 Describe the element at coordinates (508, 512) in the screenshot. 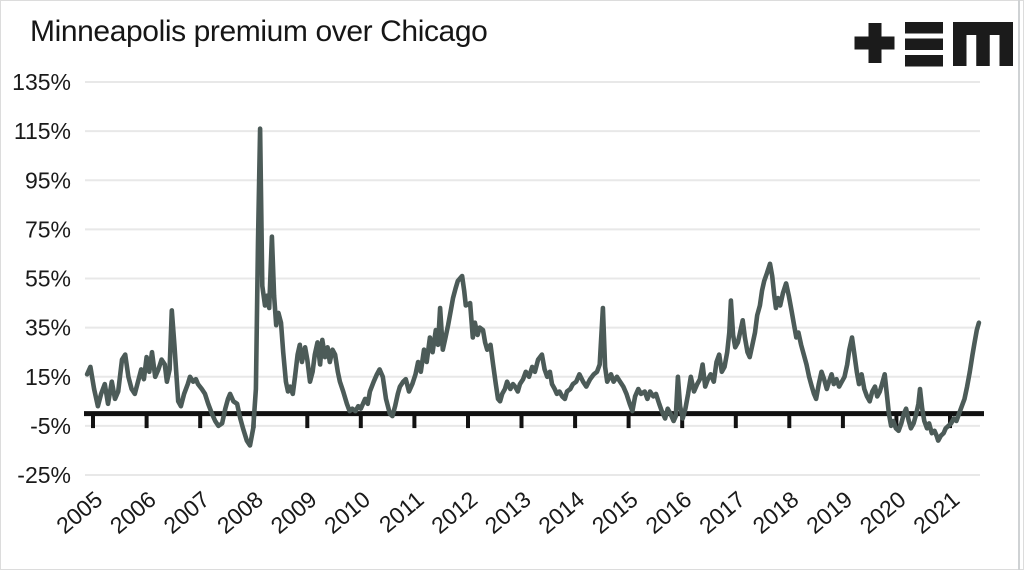

I see `x-tick-label: 2013` at that location.